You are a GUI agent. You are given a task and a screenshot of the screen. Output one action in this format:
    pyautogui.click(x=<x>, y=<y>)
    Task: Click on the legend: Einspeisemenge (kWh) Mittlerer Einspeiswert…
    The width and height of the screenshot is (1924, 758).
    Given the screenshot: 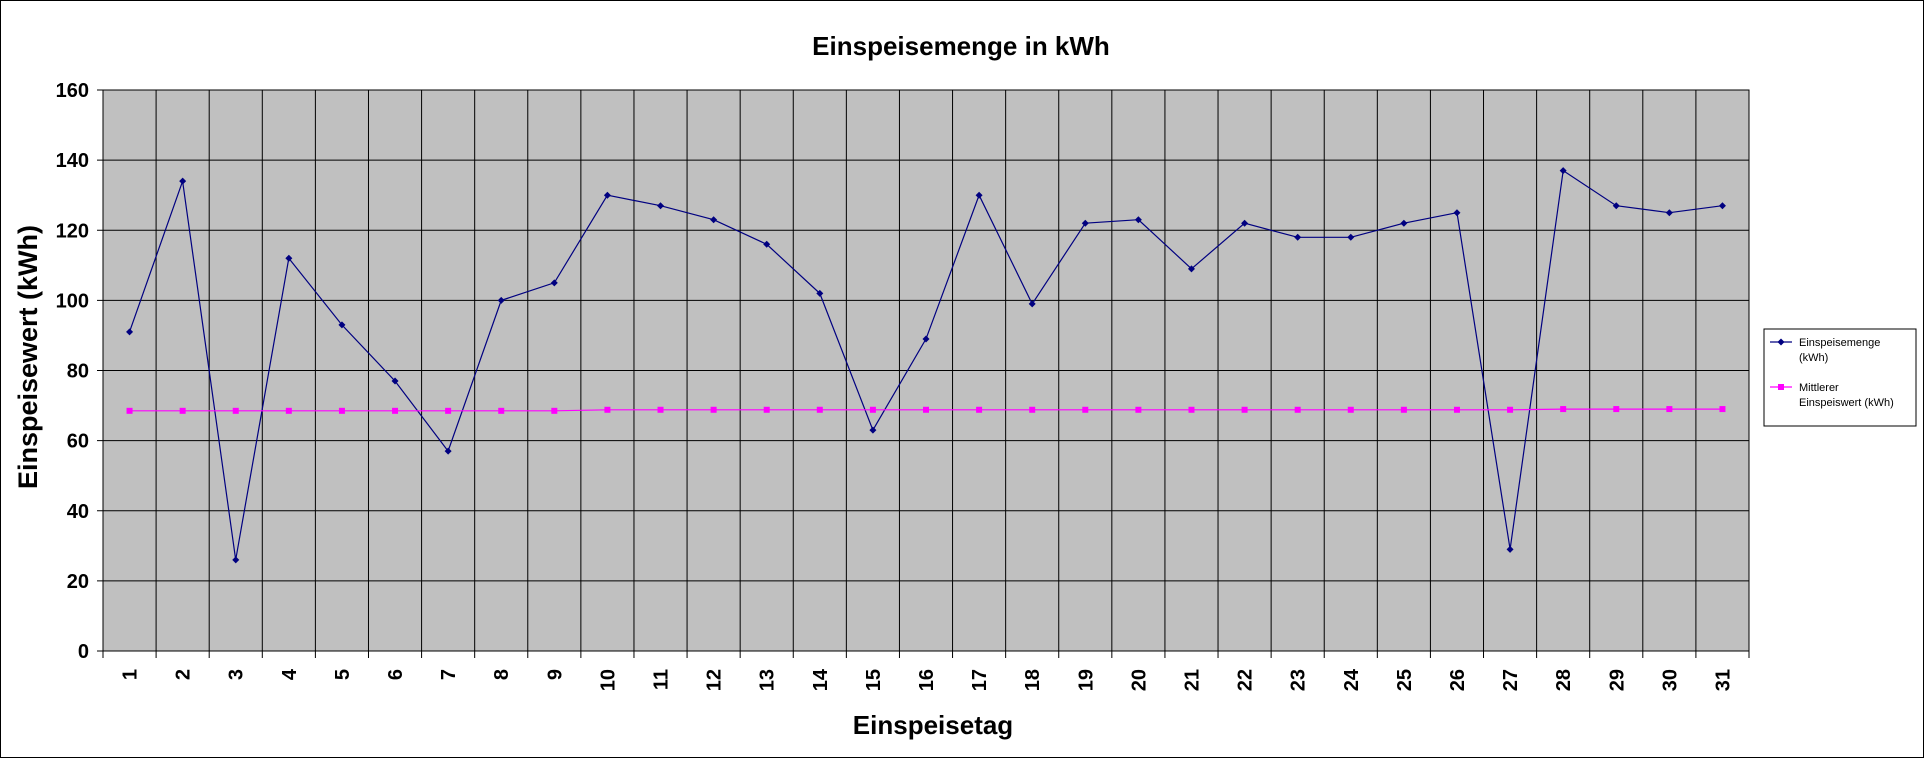 What is the action you would take?
    pyautogui.click(x=1840, y=377)
    